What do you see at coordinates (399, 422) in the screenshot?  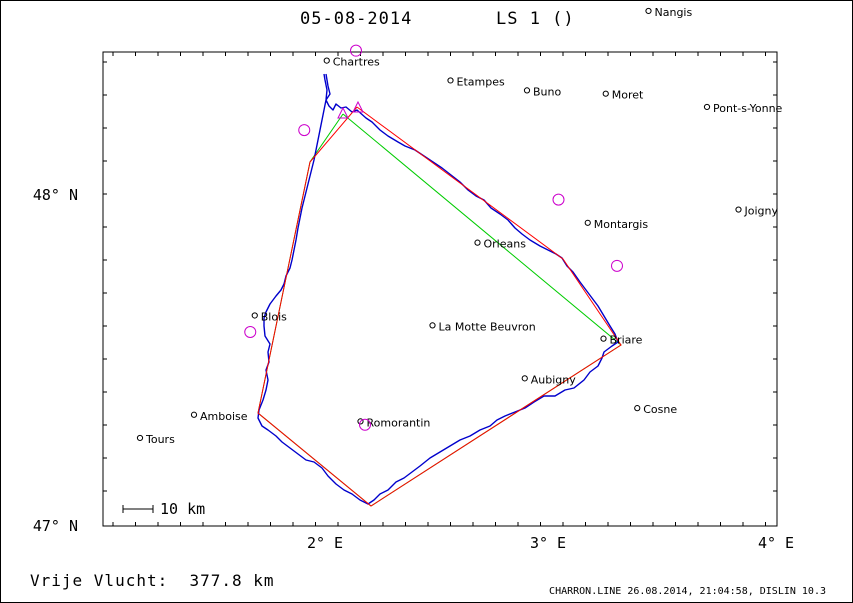 I see `city-label-romorantin: Romorantin` at bounding box center [399, 422].